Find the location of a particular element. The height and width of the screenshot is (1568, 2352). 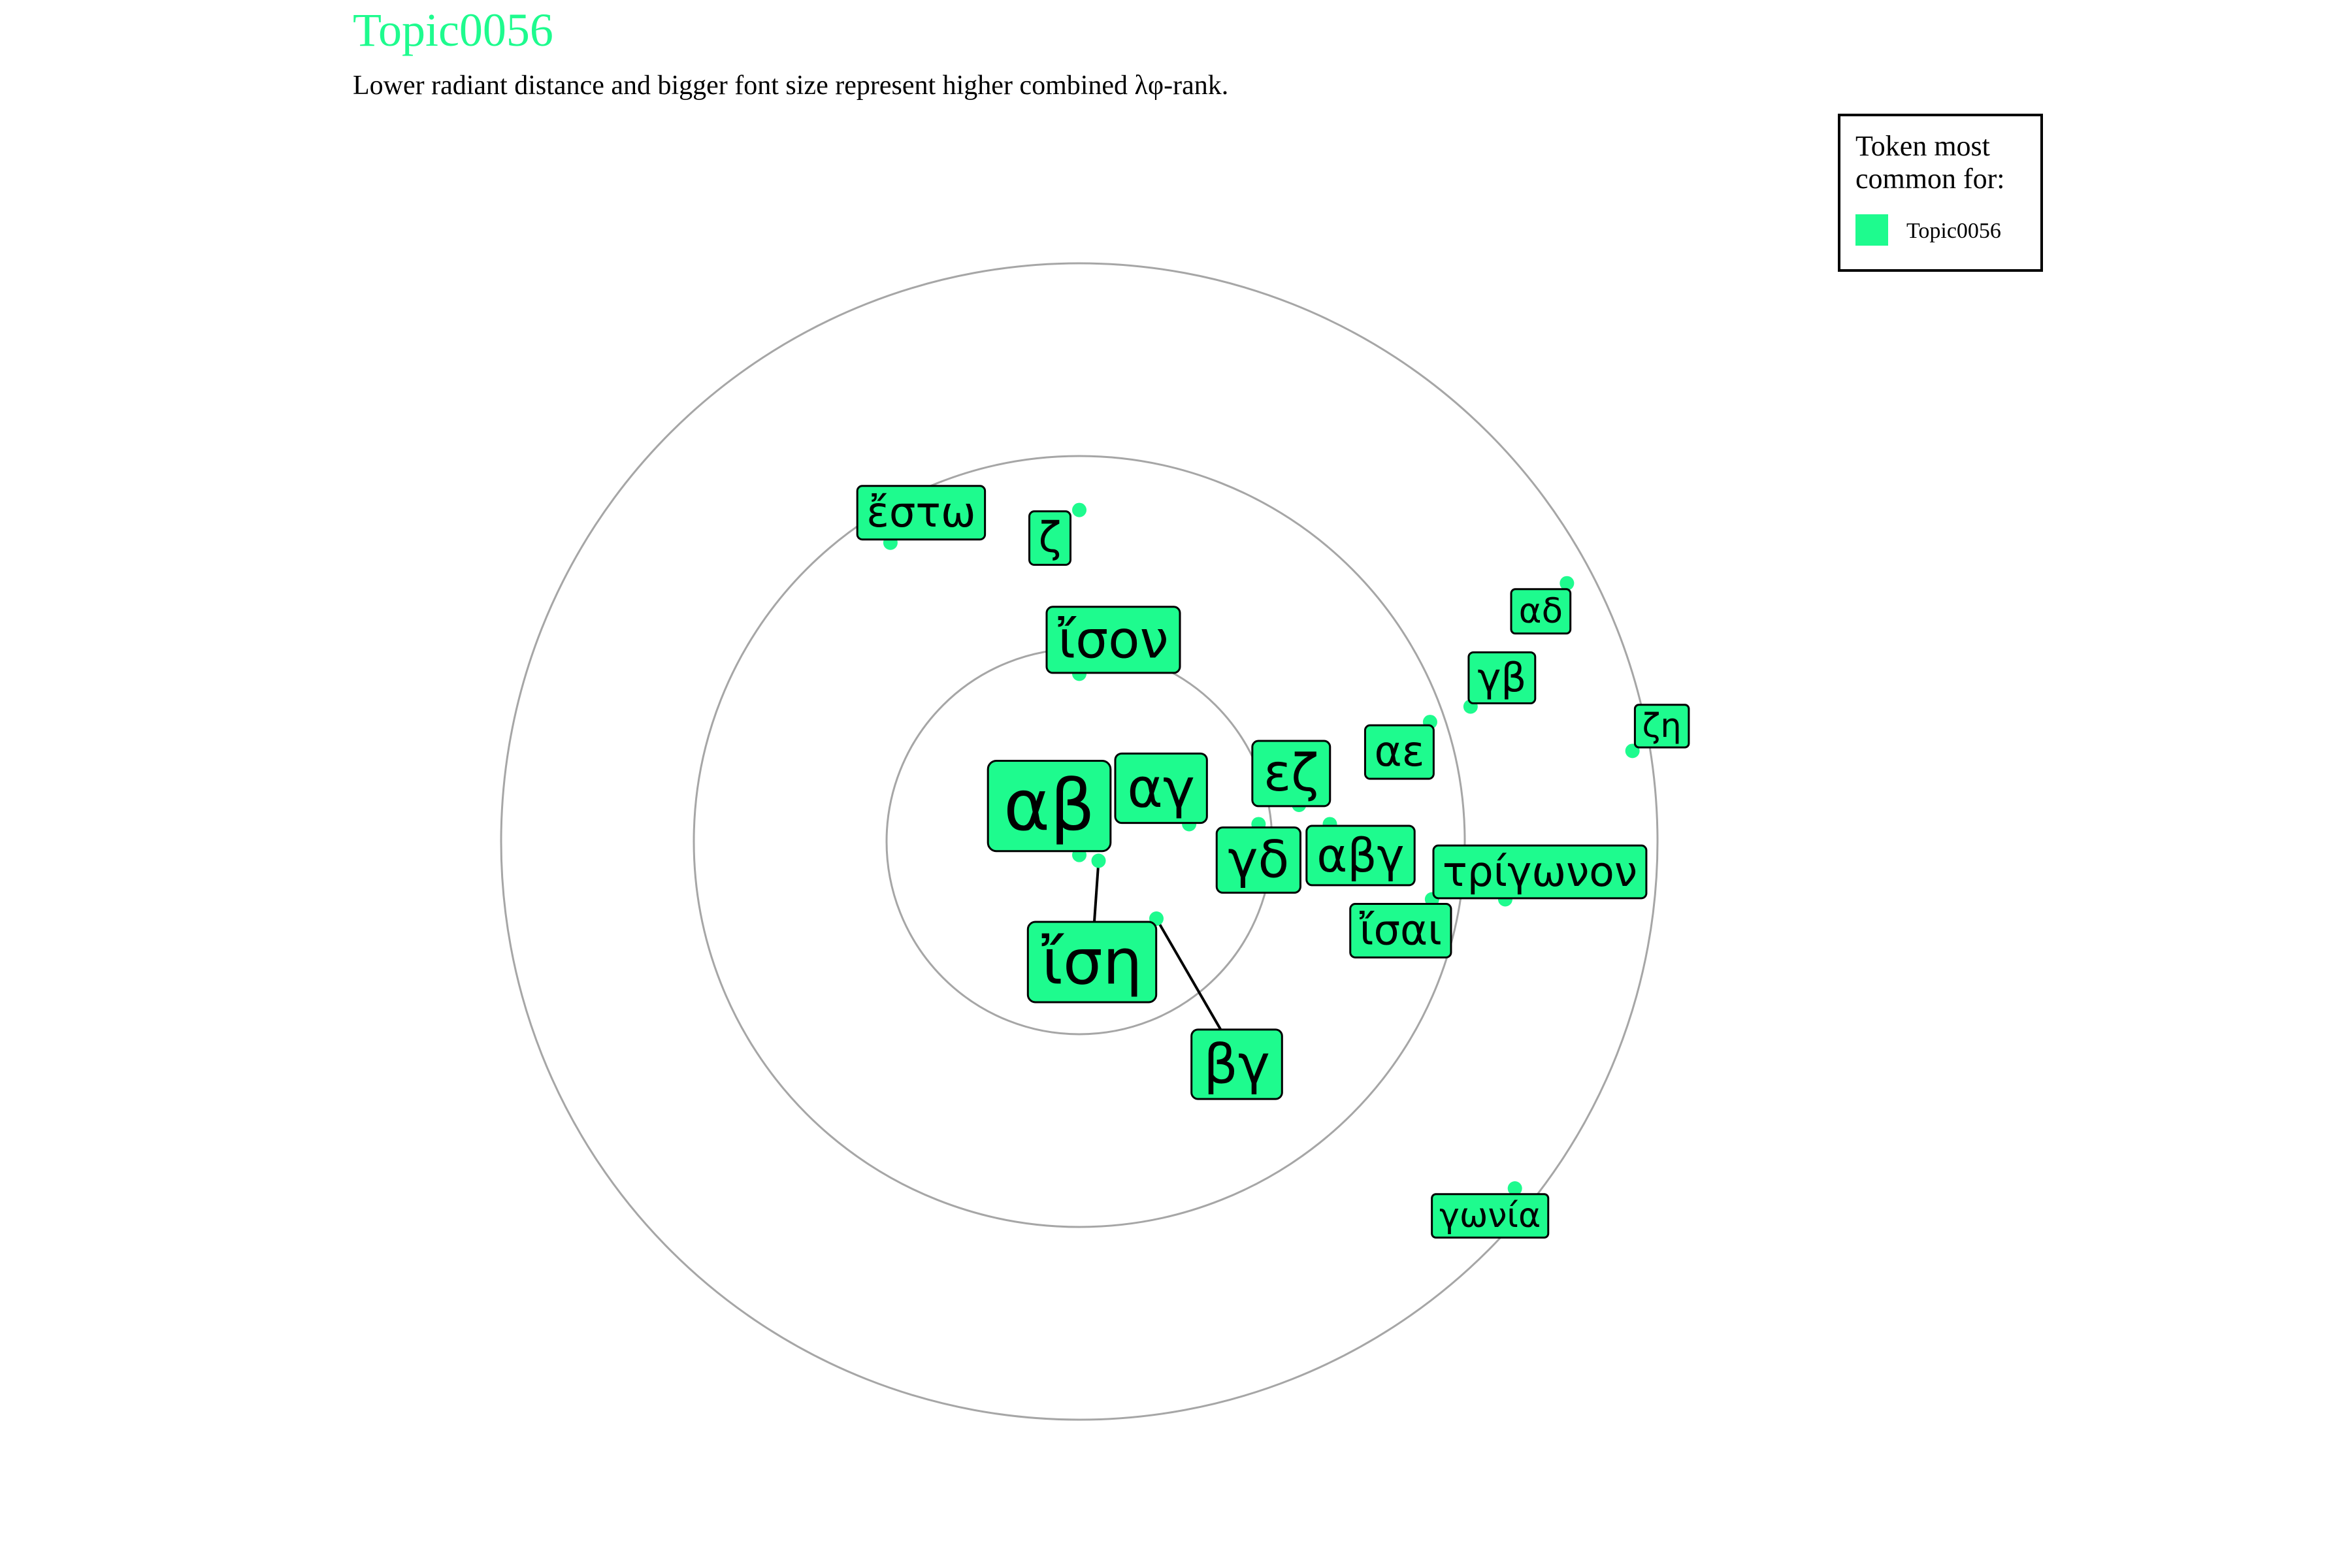

point-label: γβ is located at coordinates (1502, 678).